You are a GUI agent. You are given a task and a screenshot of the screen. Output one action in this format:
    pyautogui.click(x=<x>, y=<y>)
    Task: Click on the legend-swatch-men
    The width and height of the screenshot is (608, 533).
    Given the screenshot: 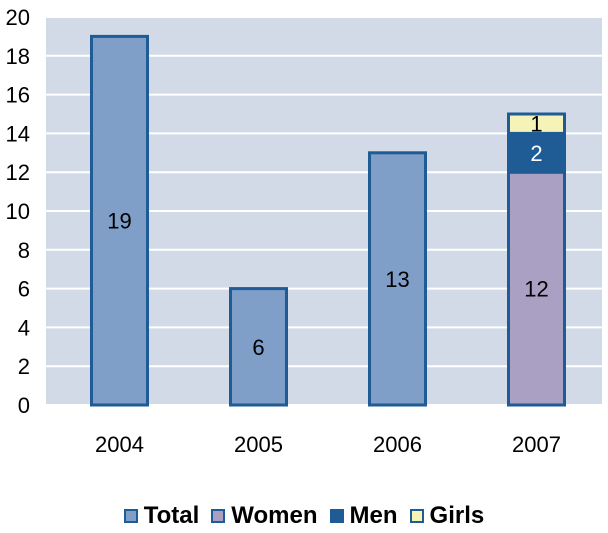 What is the action you would take?
    pyautogui.click(x=336, y=516)
    